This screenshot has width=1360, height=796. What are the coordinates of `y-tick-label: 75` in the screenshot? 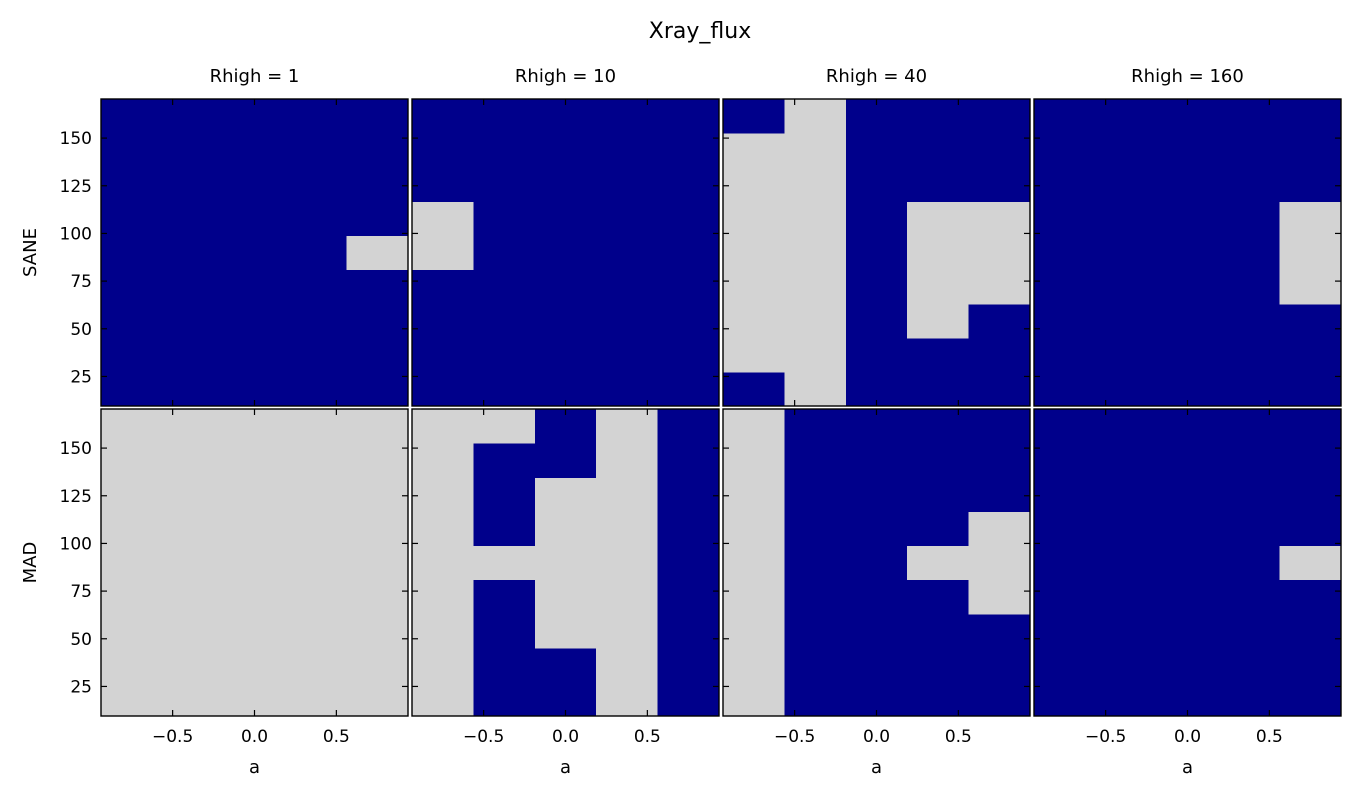 It's located at (81, 282).